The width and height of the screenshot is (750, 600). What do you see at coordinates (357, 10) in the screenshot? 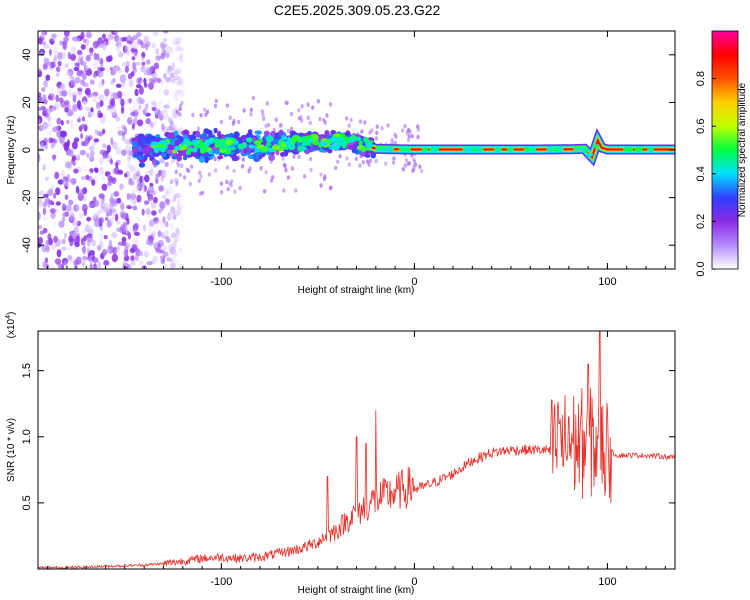
I see `chart-title: C2E5.2025.309.05.23.G22` at bounding box center [357, 10].